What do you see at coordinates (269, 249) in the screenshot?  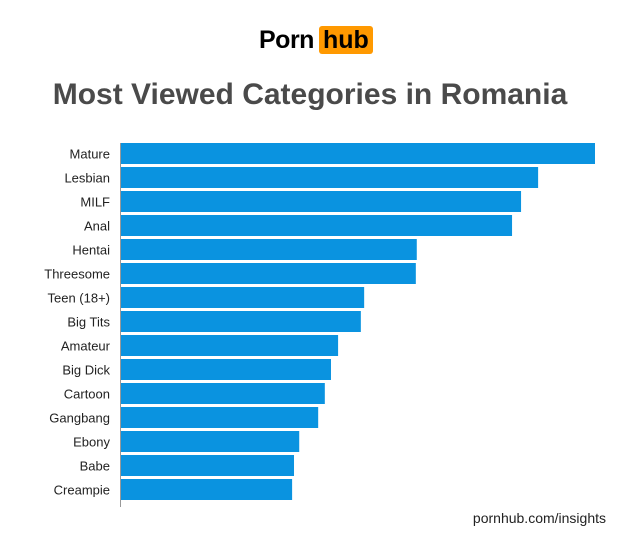 I see `bar-hentai` at bounding box center [269, 249].